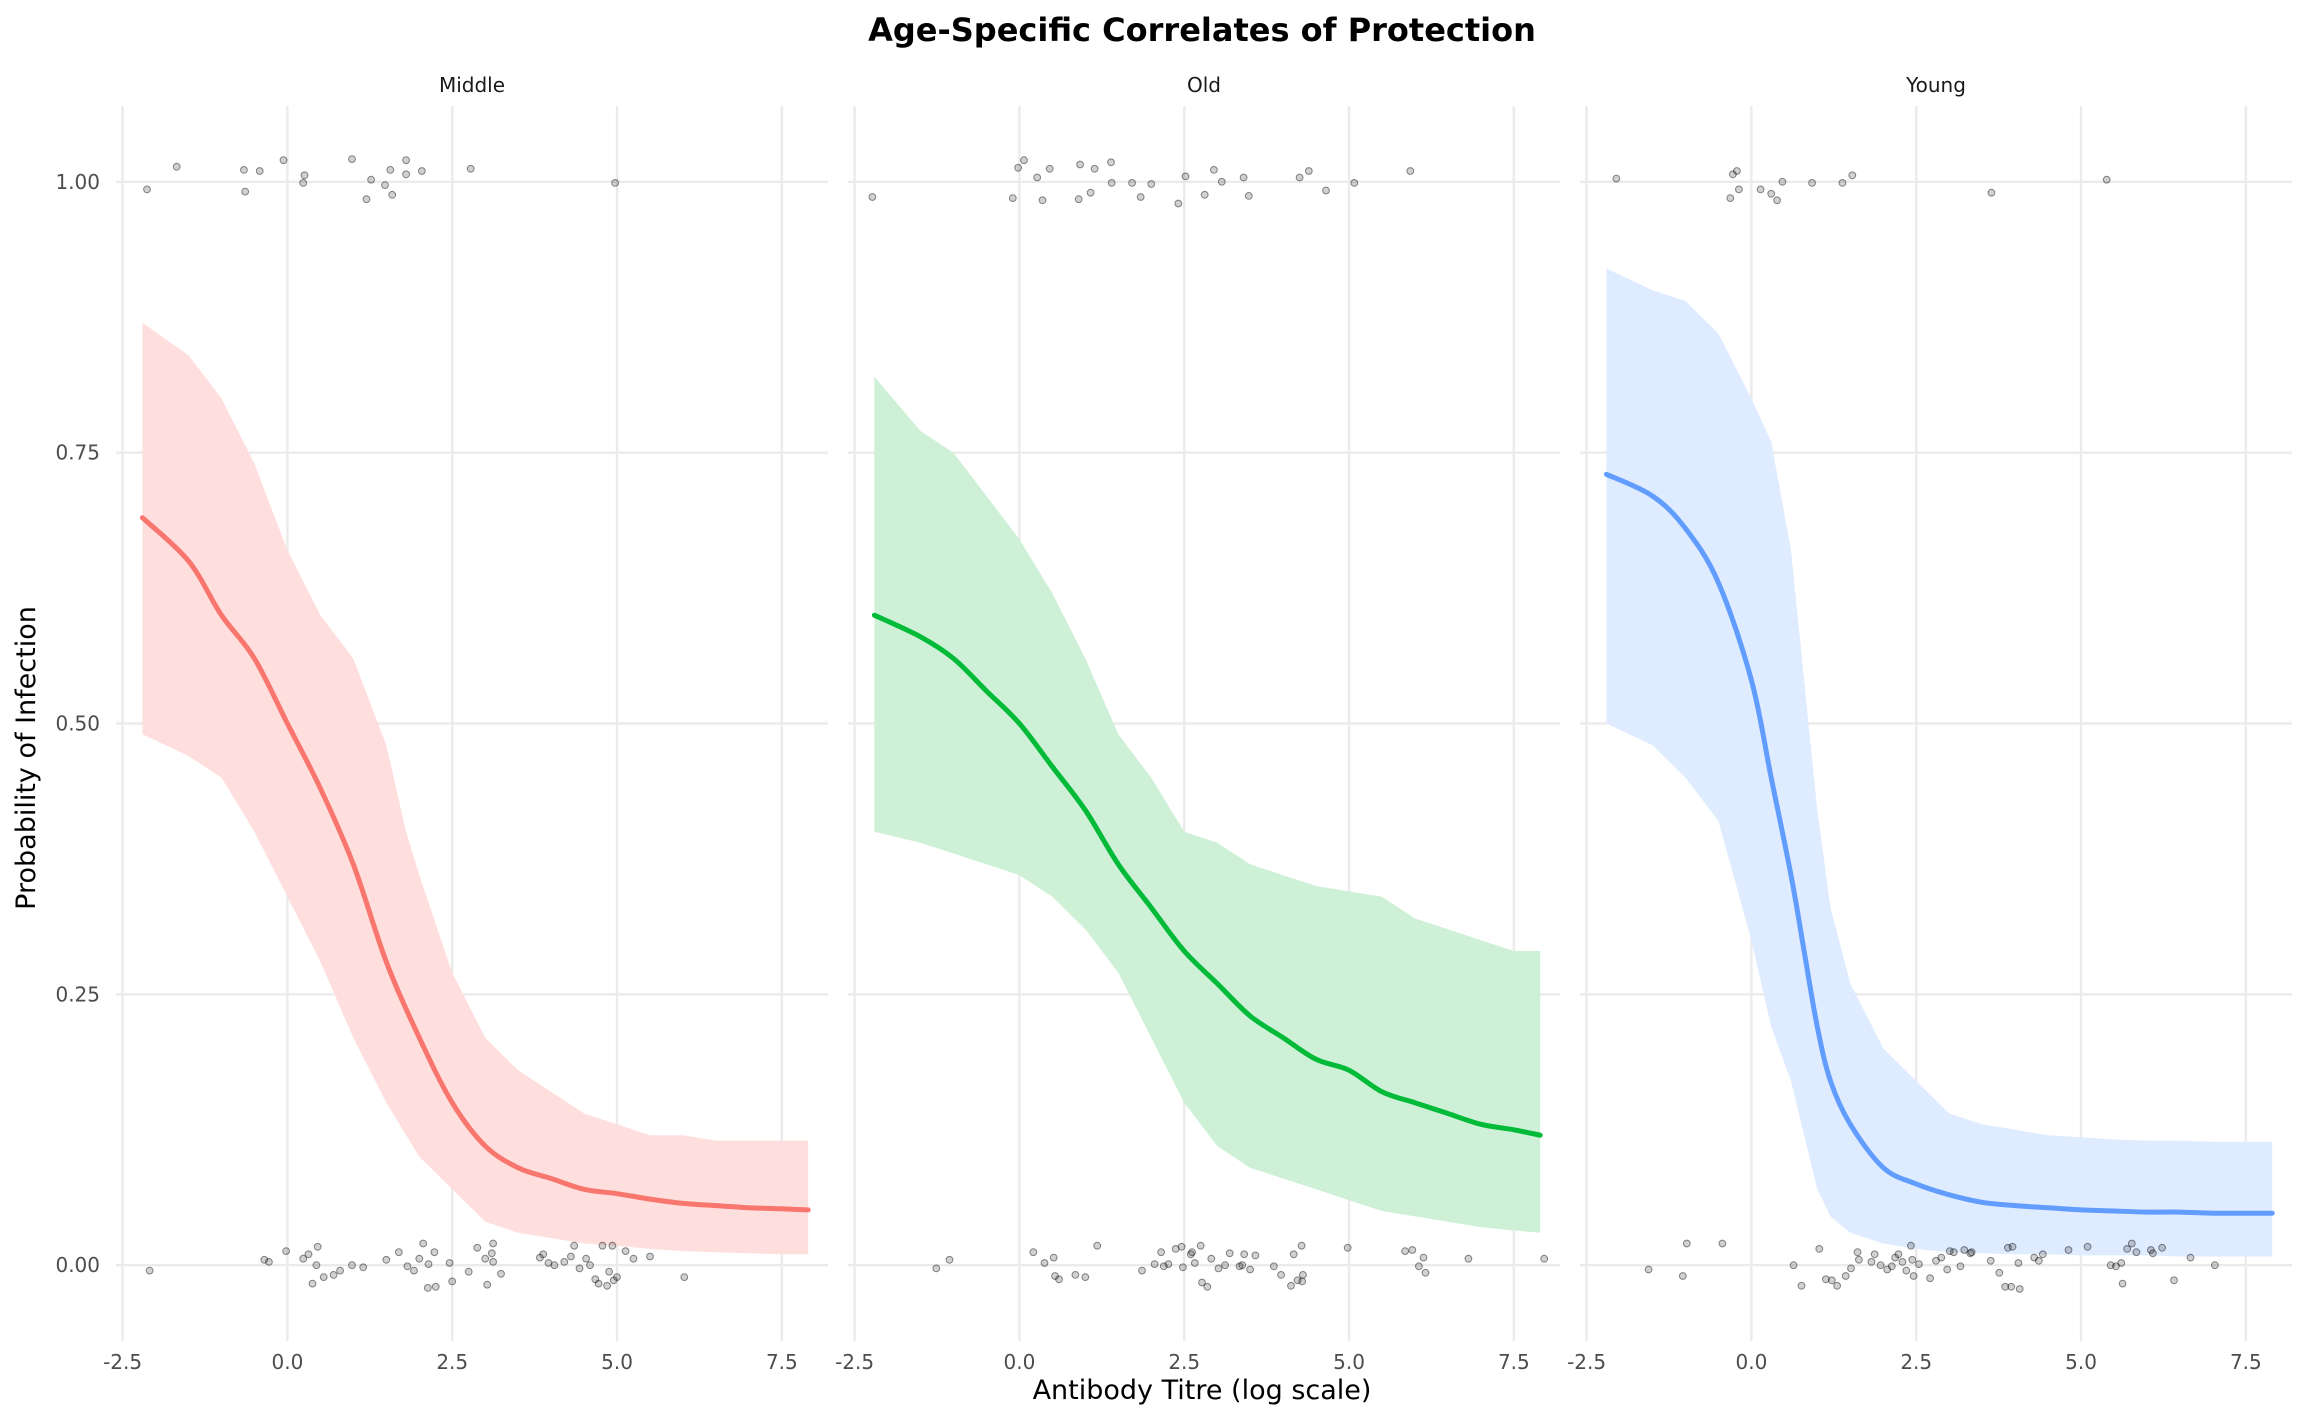  What do you see at coordinates (77, 994) in the screenshot?
I see `y-tick-label: 0.25` at bounding box center [77, 994].